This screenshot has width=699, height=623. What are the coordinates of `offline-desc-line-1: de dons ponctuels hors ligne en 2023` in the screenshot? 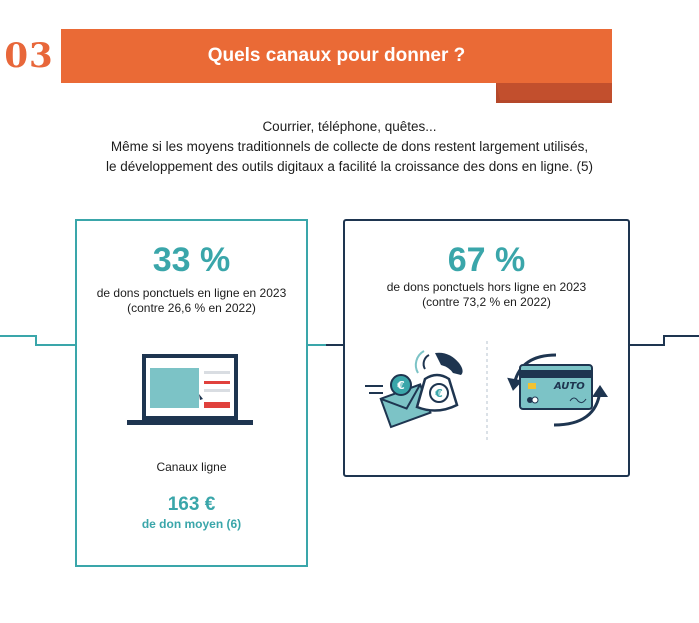 It's located at (486, 287).